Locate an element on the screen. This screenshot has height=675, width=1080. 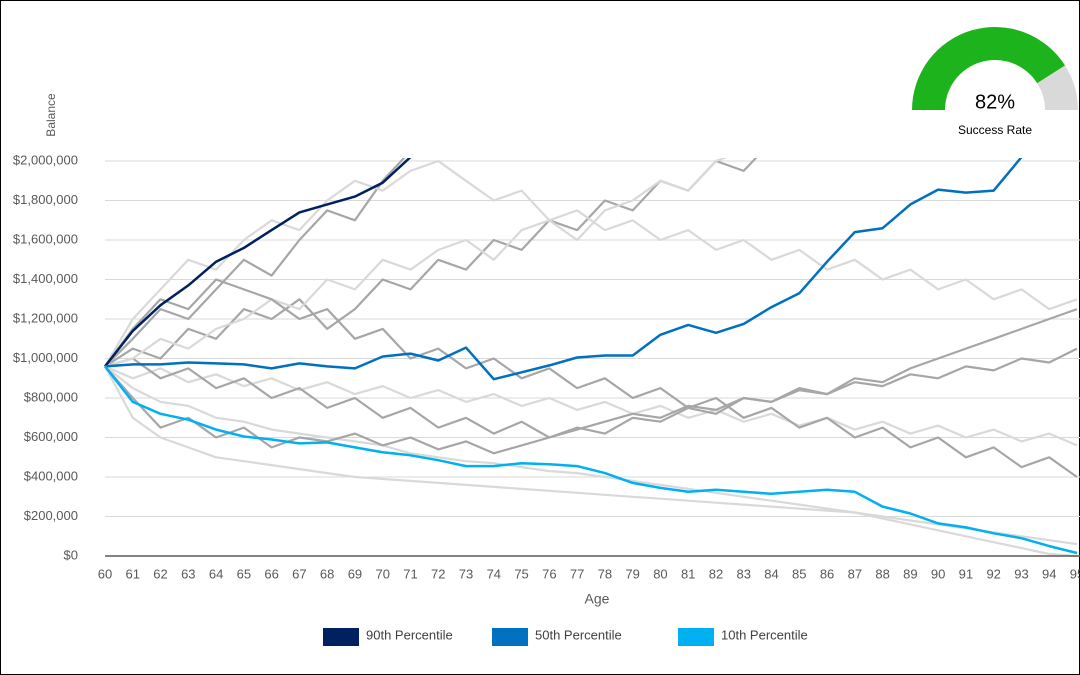
x-tick-label: 75 is located at coordinates (521, 573).